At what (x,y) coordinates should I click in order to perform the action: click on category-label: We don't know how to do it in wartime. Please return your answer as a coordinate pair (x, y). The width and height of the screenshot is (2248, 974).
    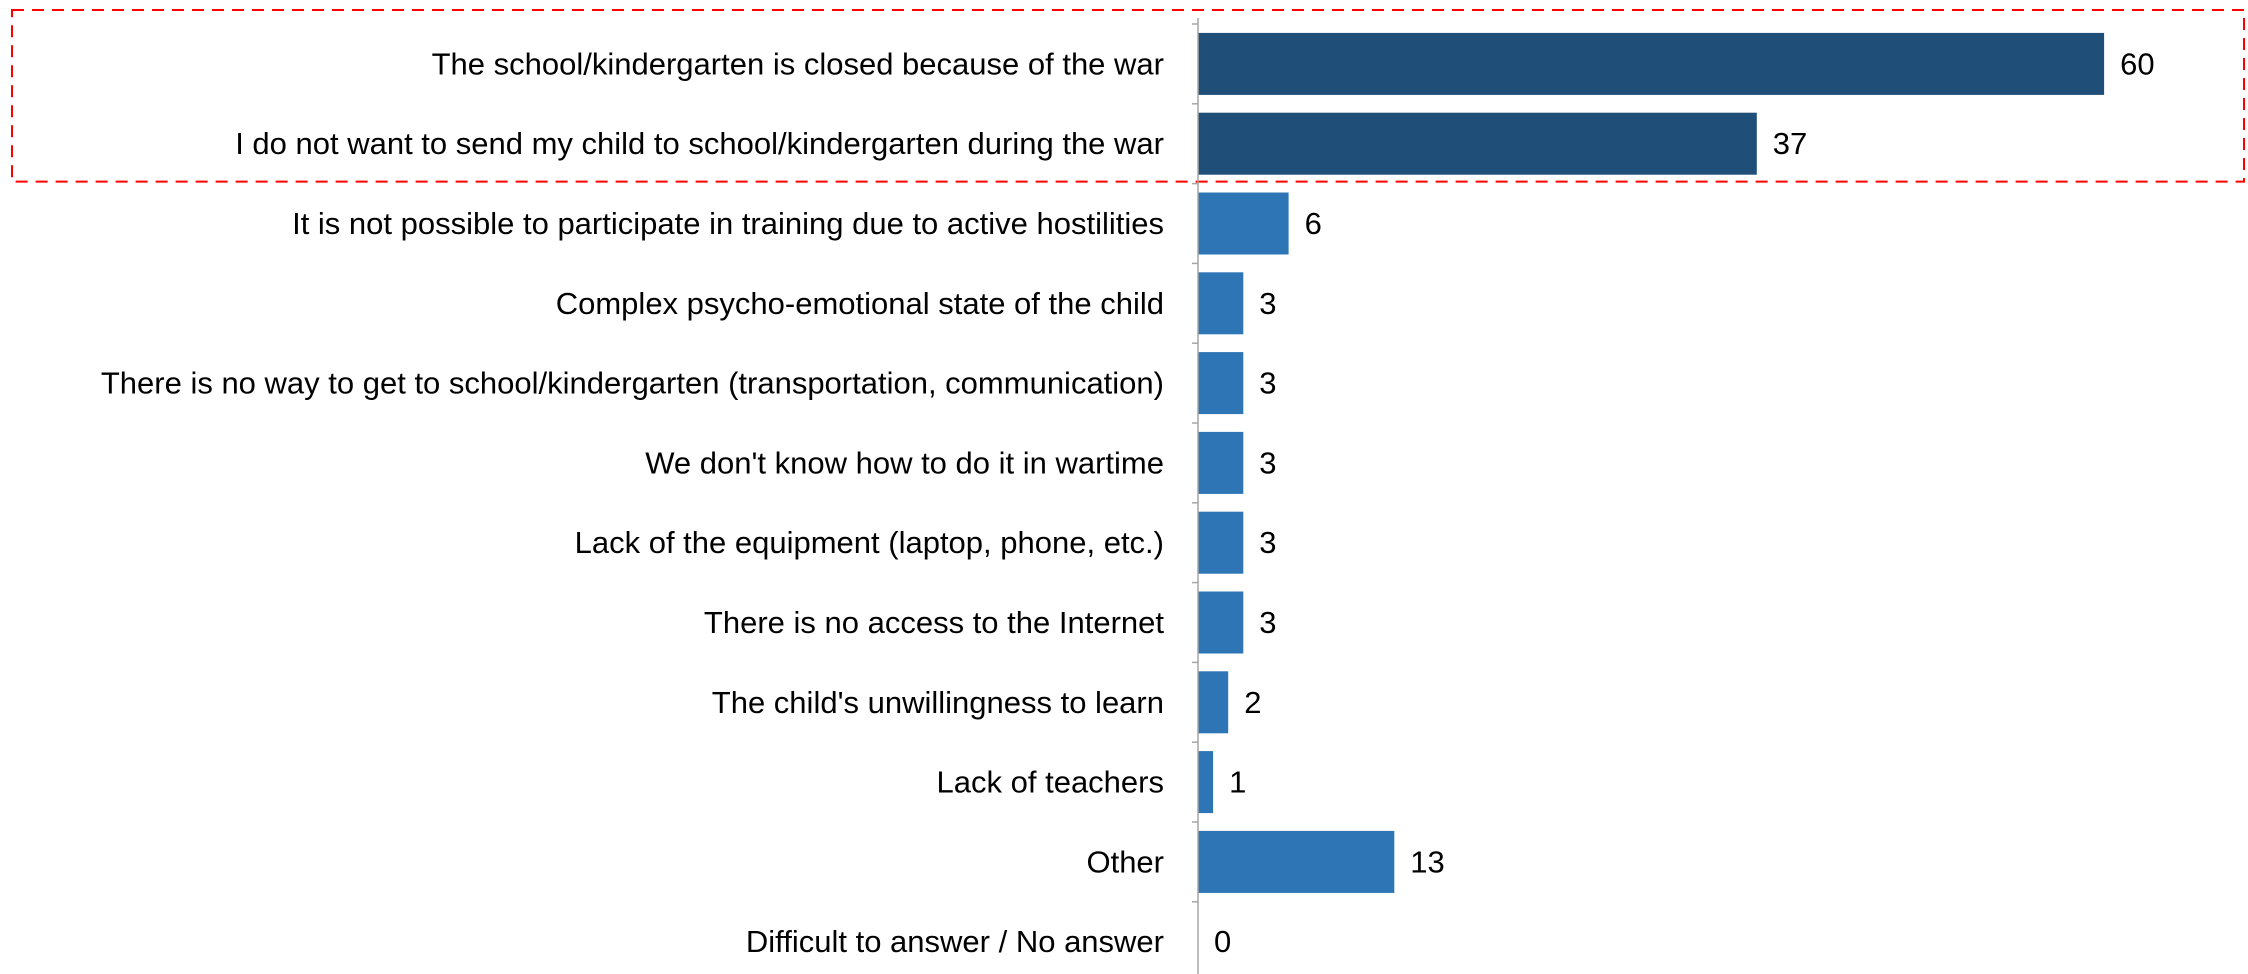
    Looking at the image, I should click on (904, 462).